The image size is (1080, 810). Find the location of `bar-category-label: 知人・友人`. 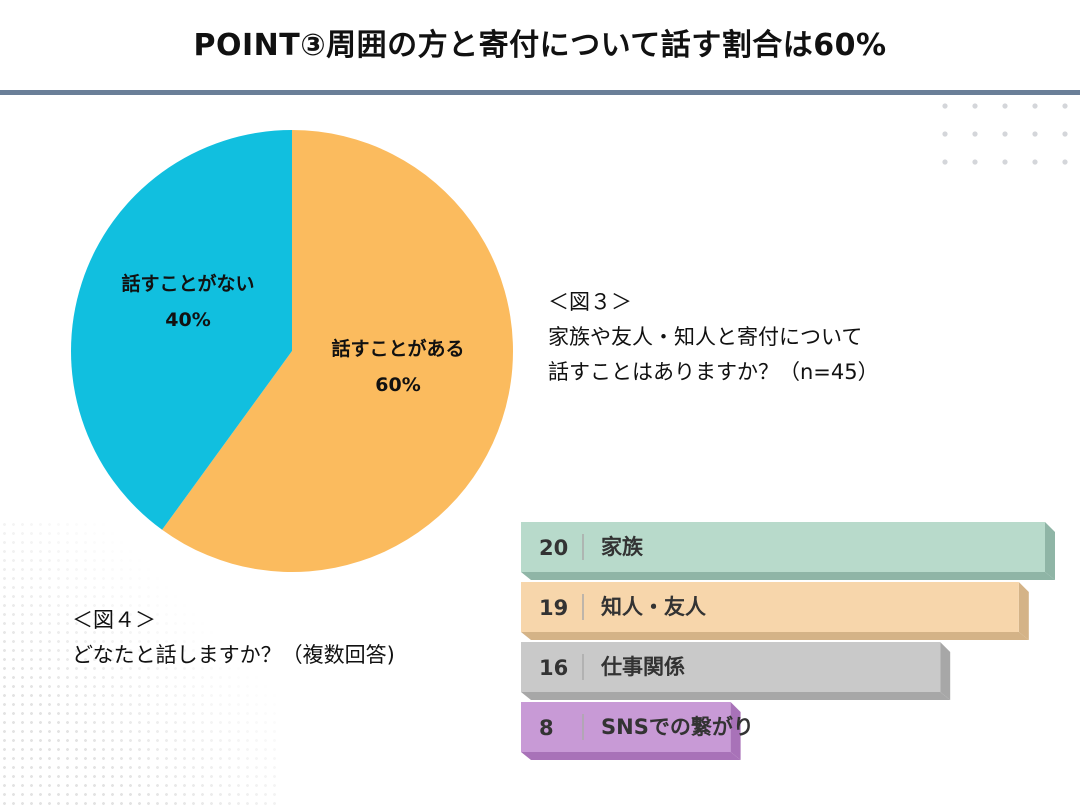

bar-category-label: 知人・友人 is located at coordinates (653, 607).